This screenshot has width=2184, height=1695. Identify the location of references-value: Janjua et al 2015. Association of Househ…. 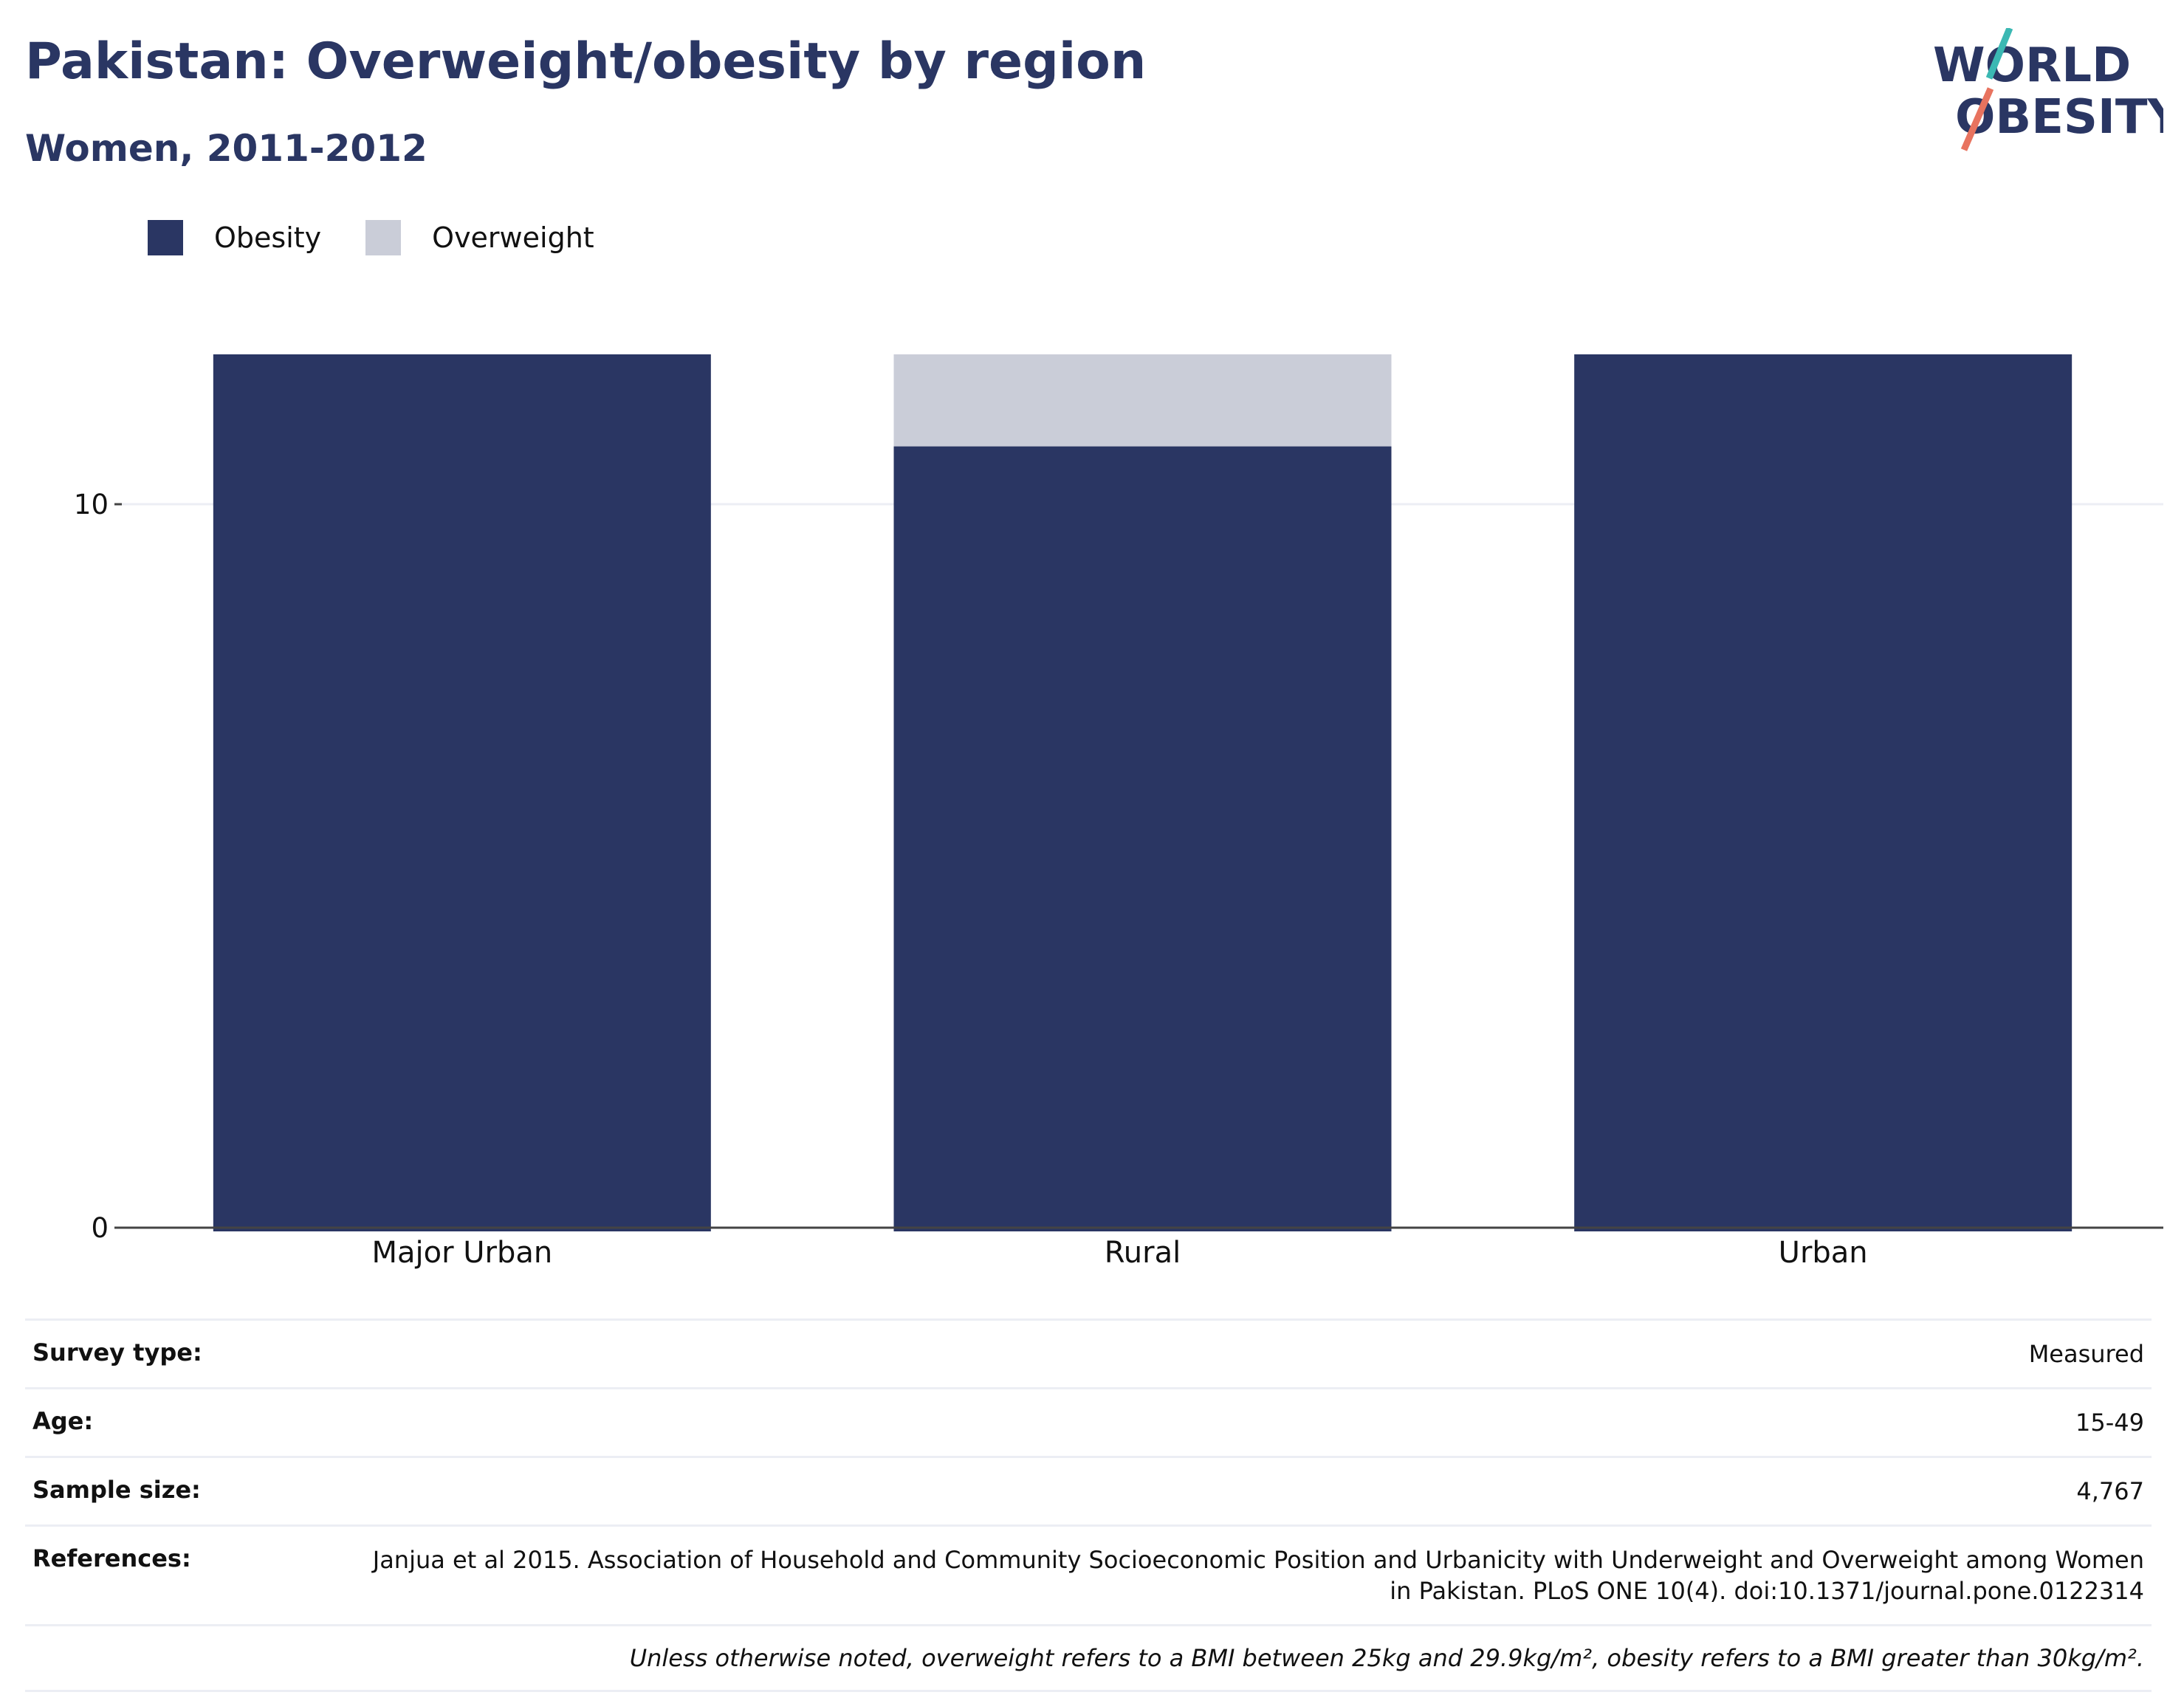
(1258, 1575).